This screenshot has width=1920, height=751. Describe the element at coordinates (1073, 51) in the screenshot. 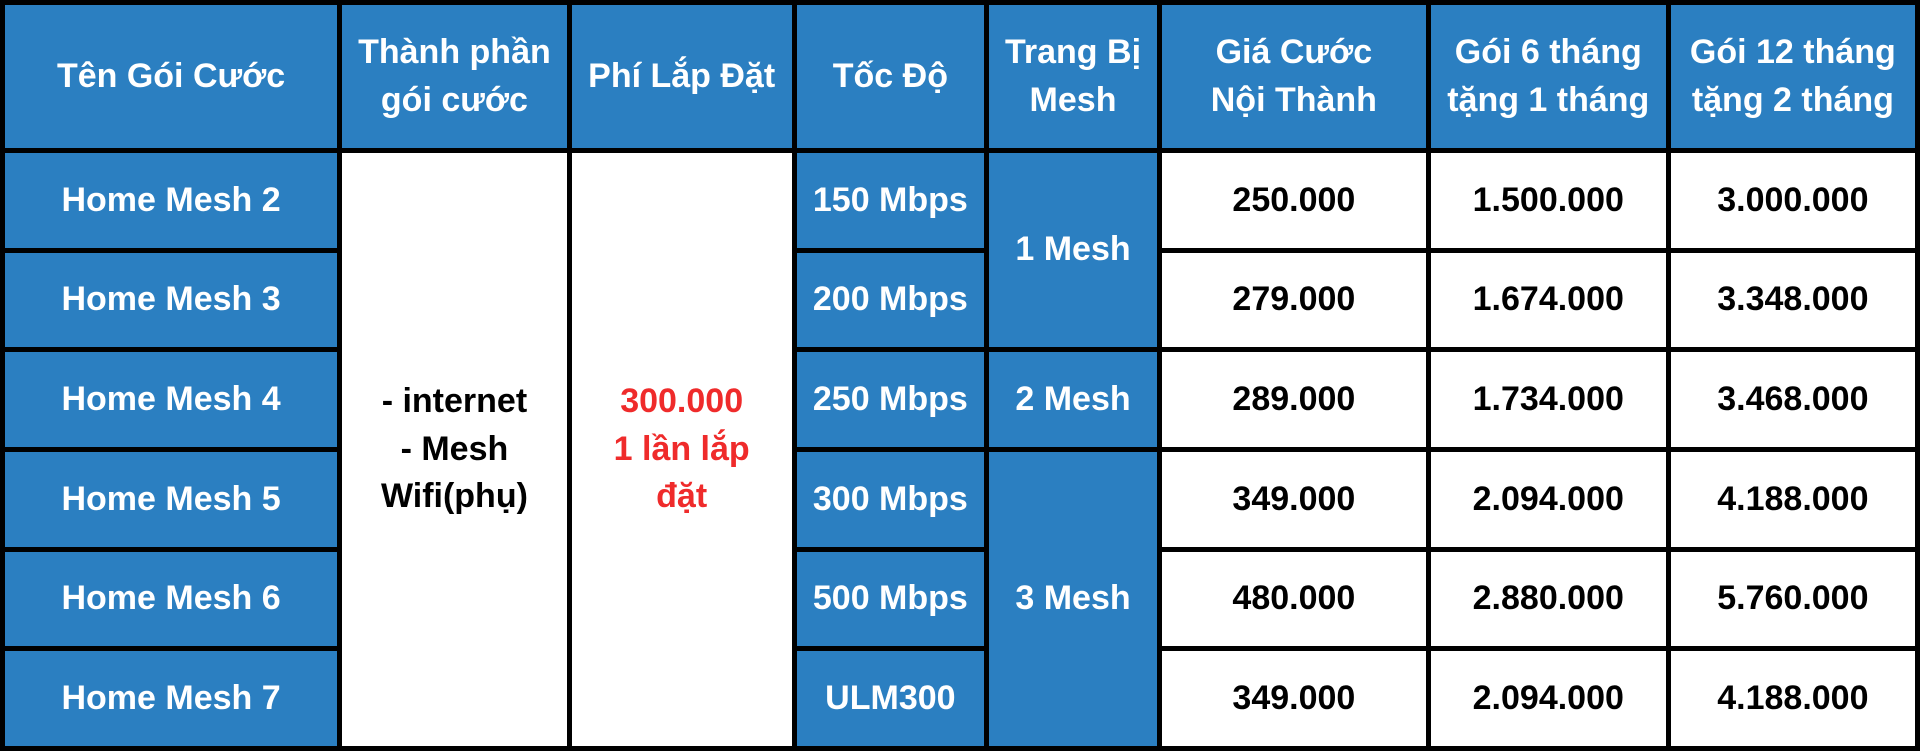

I see `header-mesh-line1: Trang Bị` at that location.